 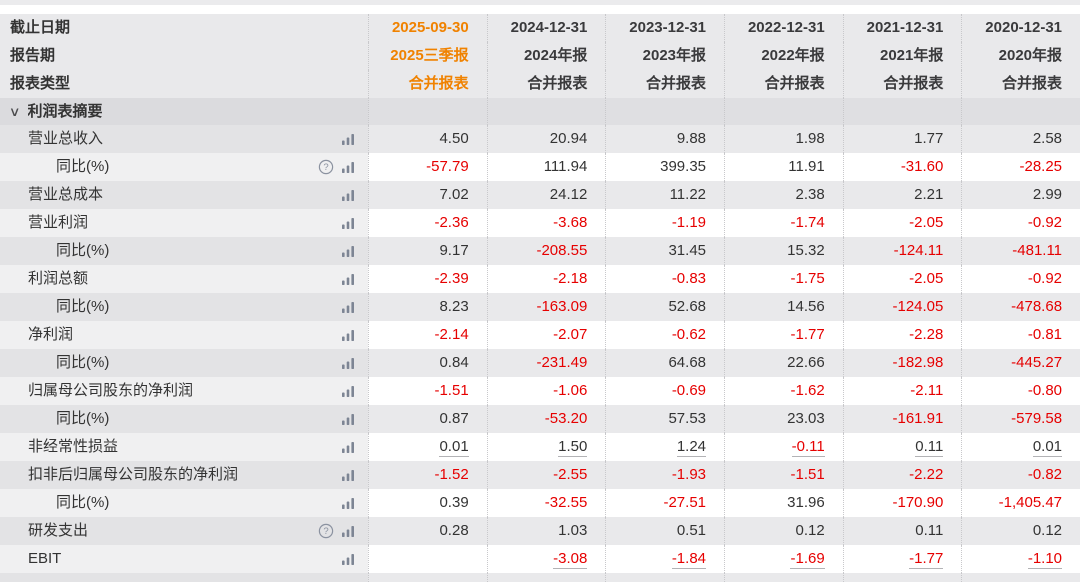 I want to click on table-row: 非经常性损益 0.01 1.50 1.24 -0.11 0.11 0.01, so click(x=540, y=447).